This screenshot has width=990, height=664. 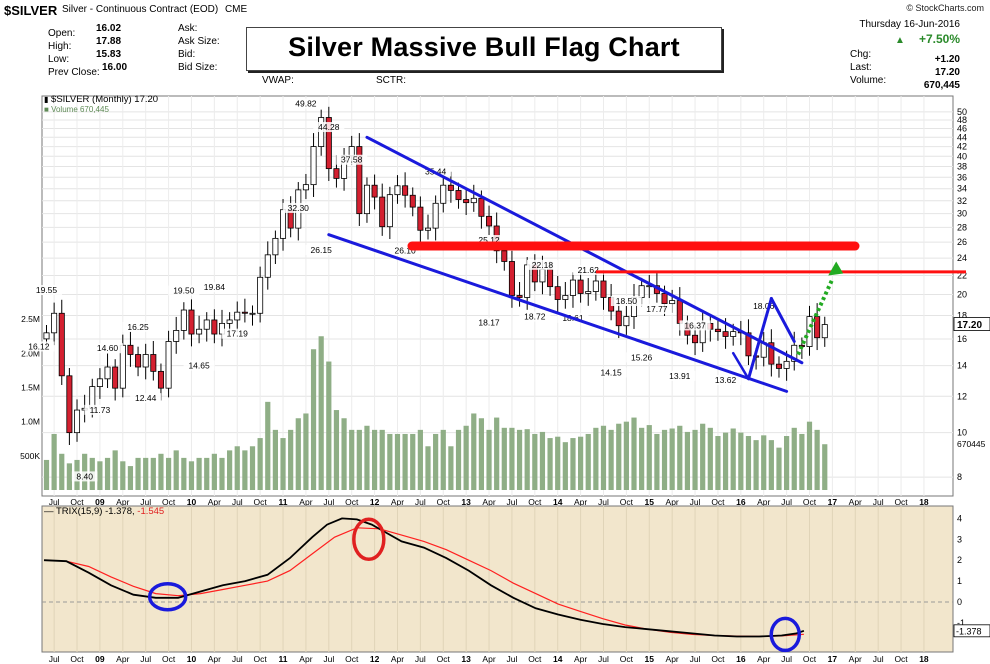 What do you see at coordinates (98, 31) in the screenshot?
I see `field-open: Open: 16.02` at bounding box center [98, 31].